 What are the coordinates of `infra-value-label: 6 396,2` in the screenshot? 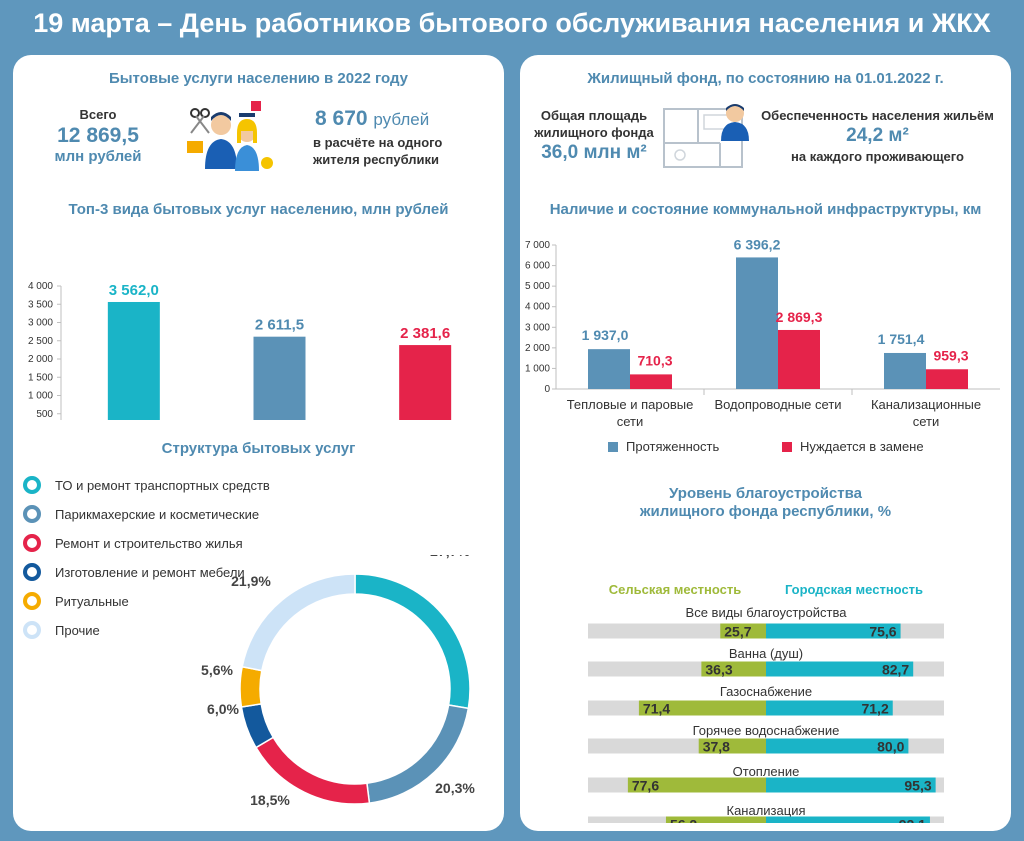 It's located at (757, 244).